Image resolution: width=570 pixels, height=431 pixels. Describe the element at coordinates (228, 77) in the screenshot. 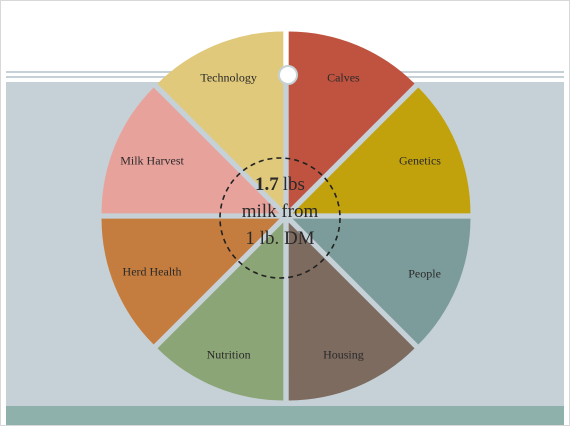

I see `segment-label: Technology` at that location.